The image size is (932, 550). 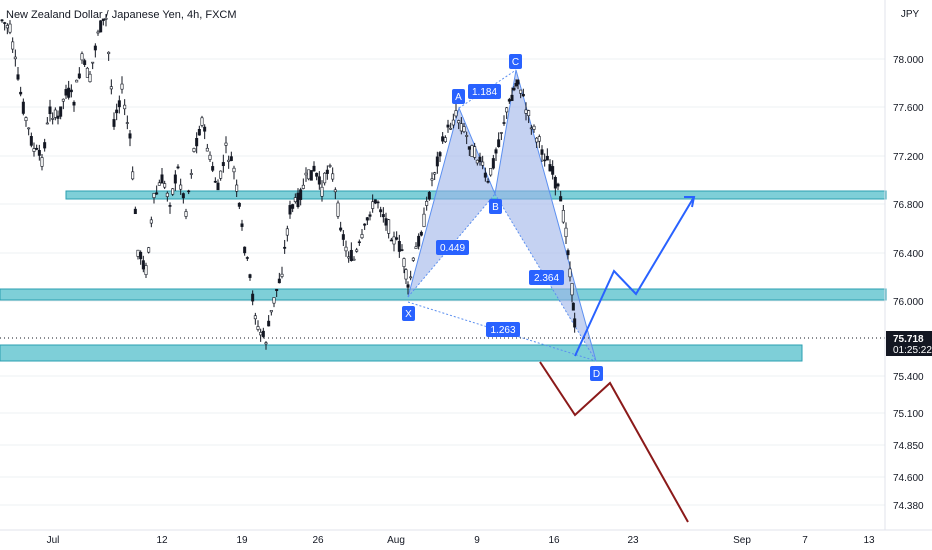 What do you see at coordinates (912, 350) in the screenshot?
I see `countdown-text: 01:25:22` at bounding box center [912, 350].